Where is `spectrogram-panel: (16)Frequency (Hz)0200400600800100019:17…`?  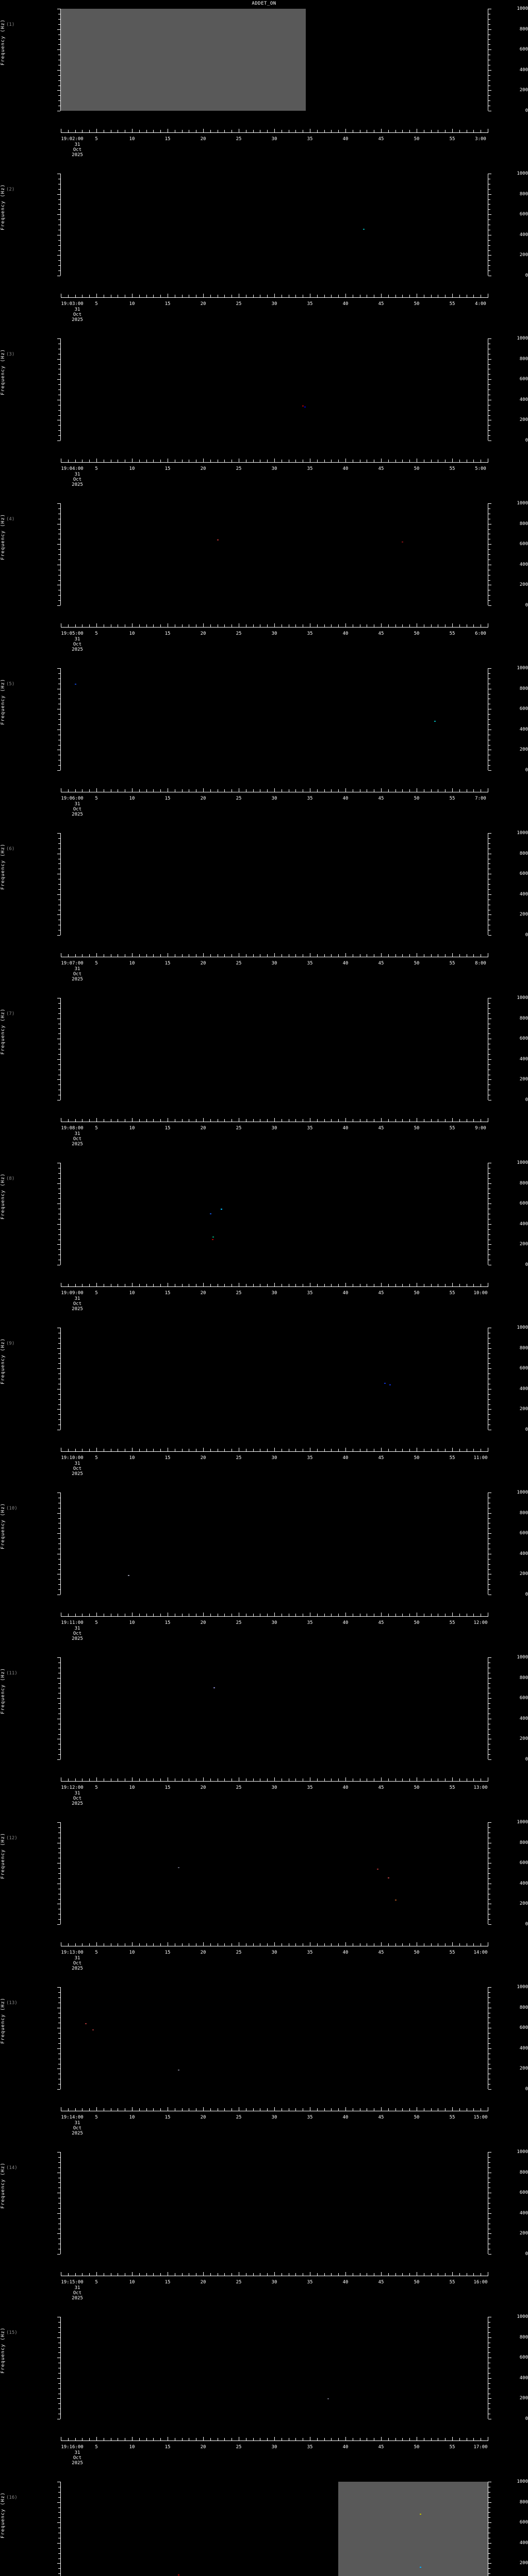 spectrogram-panel: (16)Frequency (Hz)0200400600800100019:17… is located at coordinates (264, 2528).